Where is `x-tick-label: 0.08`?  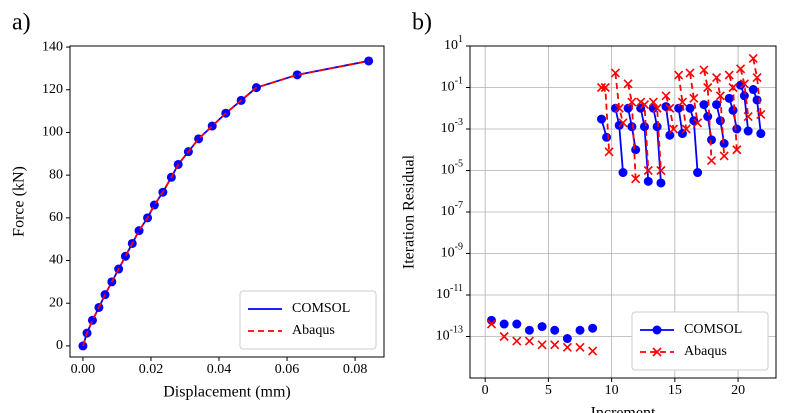
x-tick-label: 0.08 is located at coordinates (355, 369).